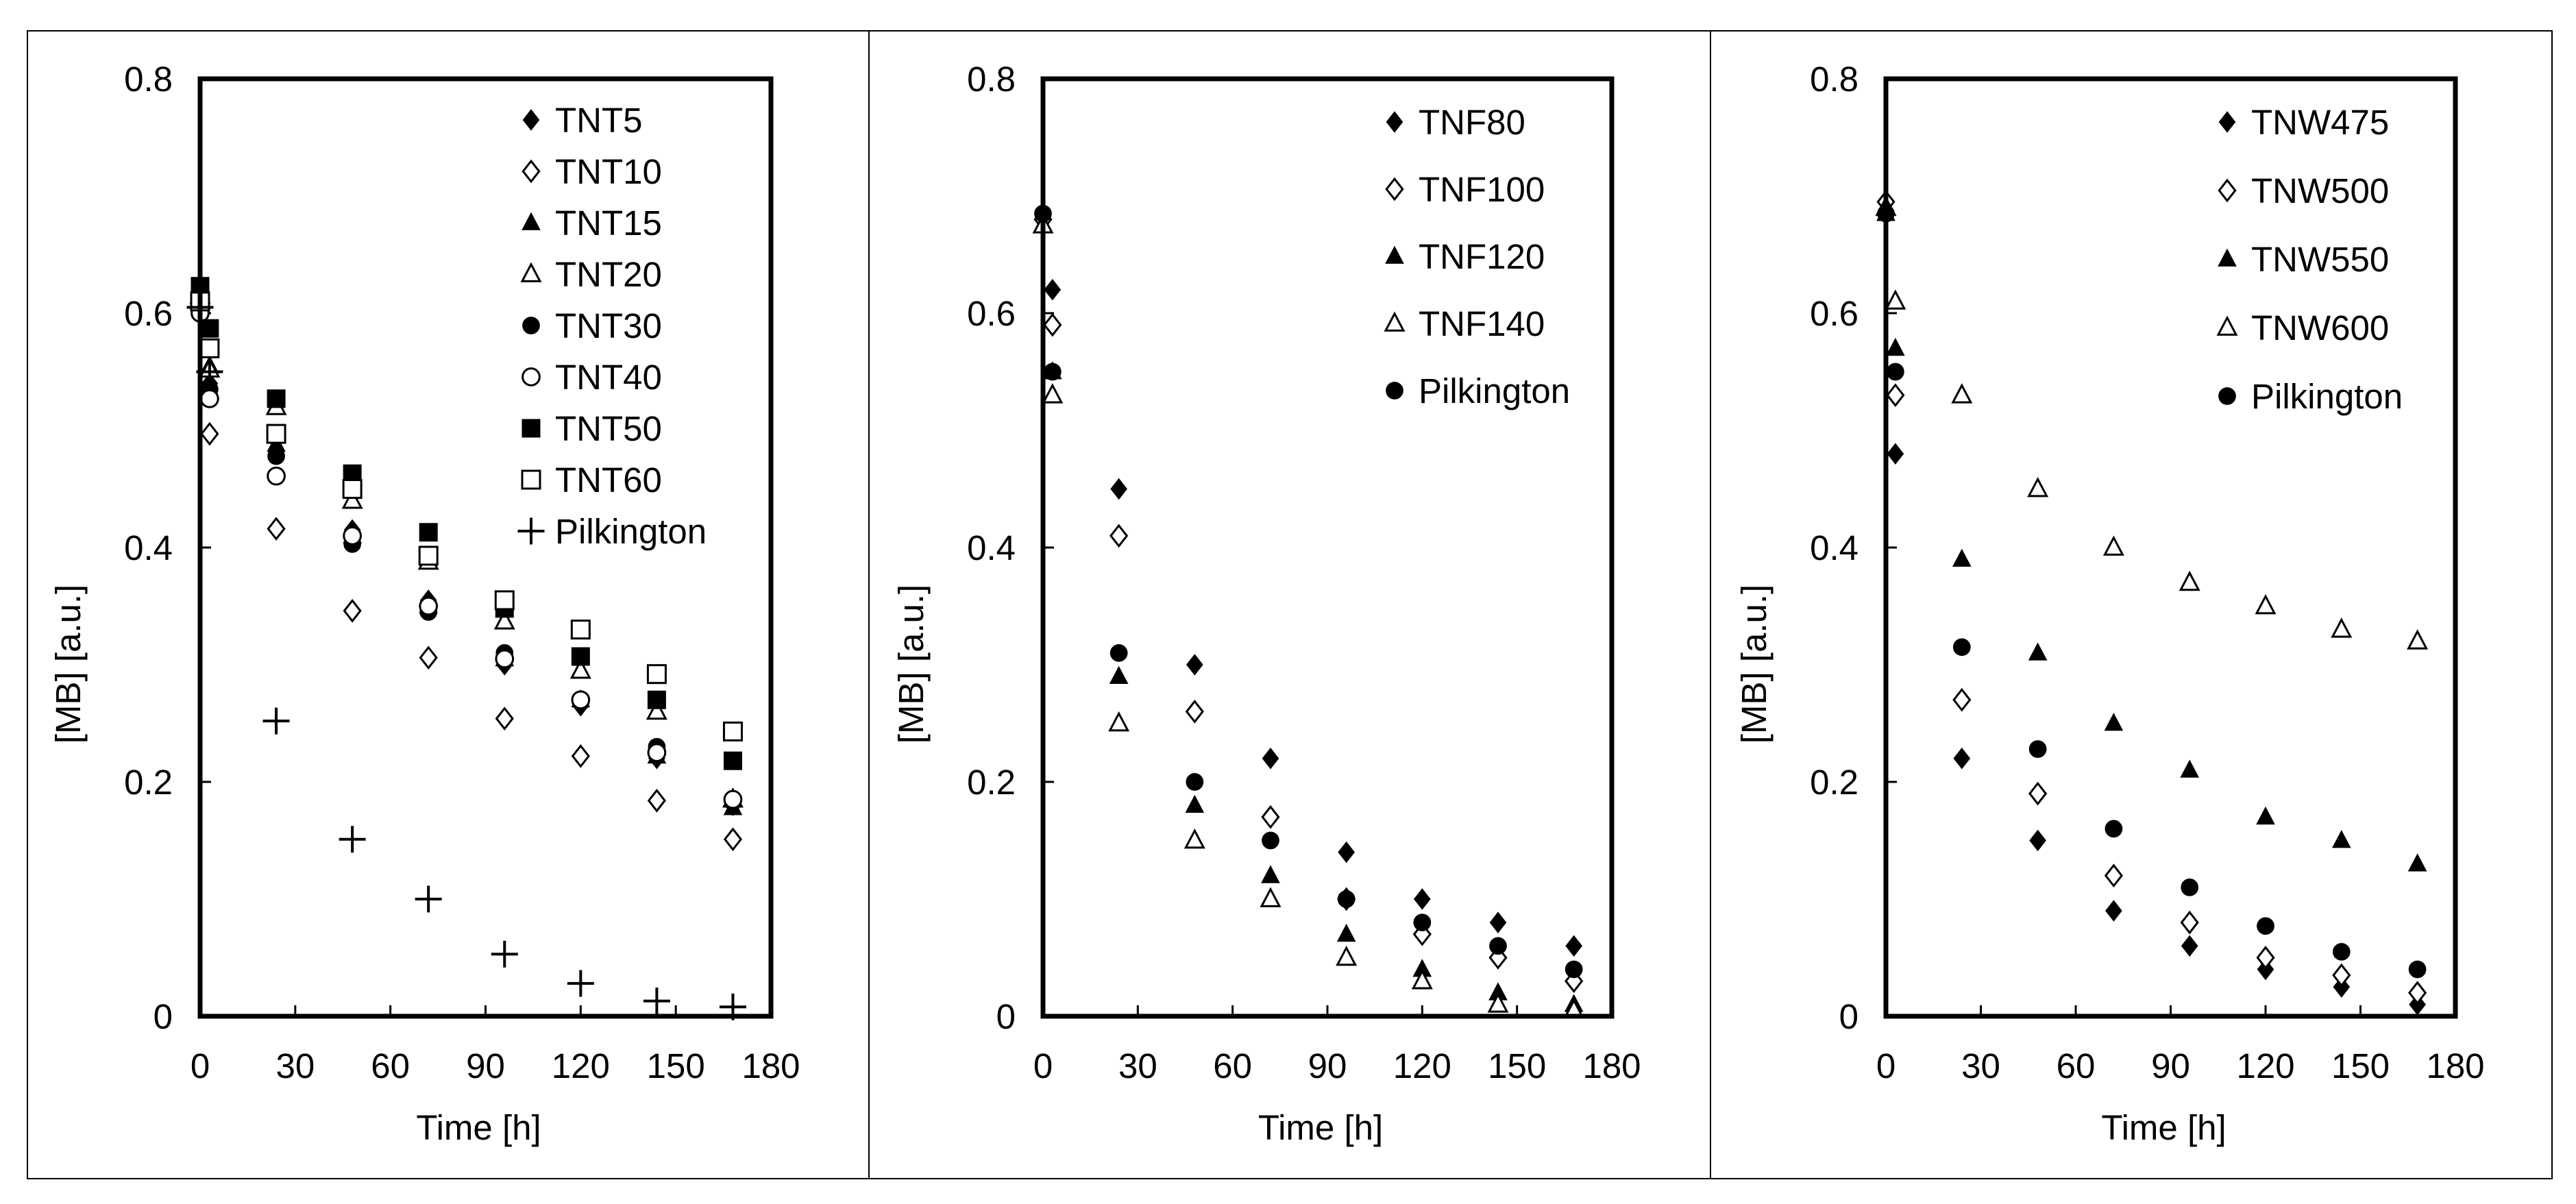 The image size is (2576, 1204). What do you see at coordinates (2320, 190) in the screenshot?
I see `panel-3-legend-label: TNW500` at bounding box center [2320, 190].